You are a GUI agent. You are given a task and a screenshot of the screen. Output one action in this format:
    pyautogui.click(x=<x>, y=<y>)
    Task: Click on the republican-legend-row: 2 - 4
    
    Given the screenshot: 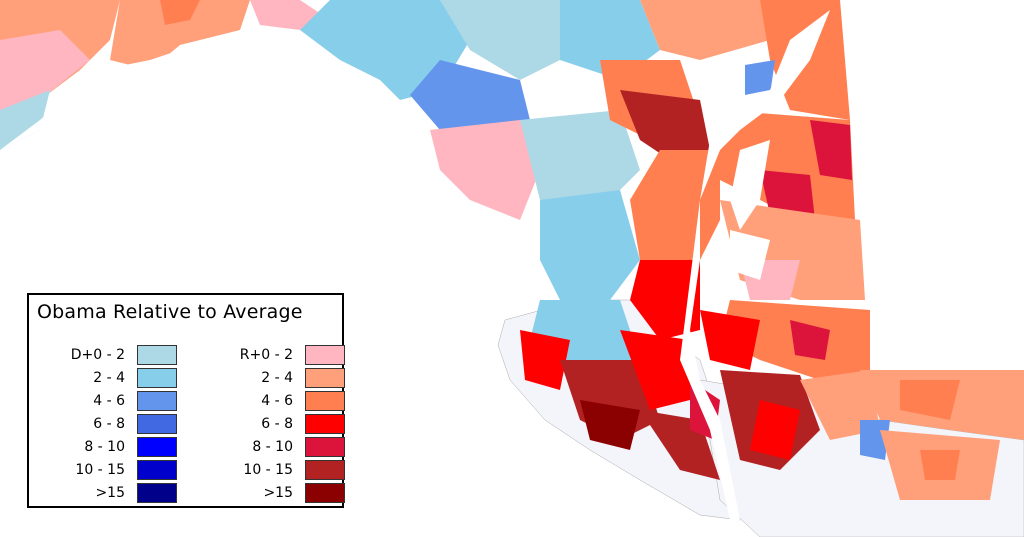 What is the action you would take?
    pyautogui.click(x=275, y=379)
    